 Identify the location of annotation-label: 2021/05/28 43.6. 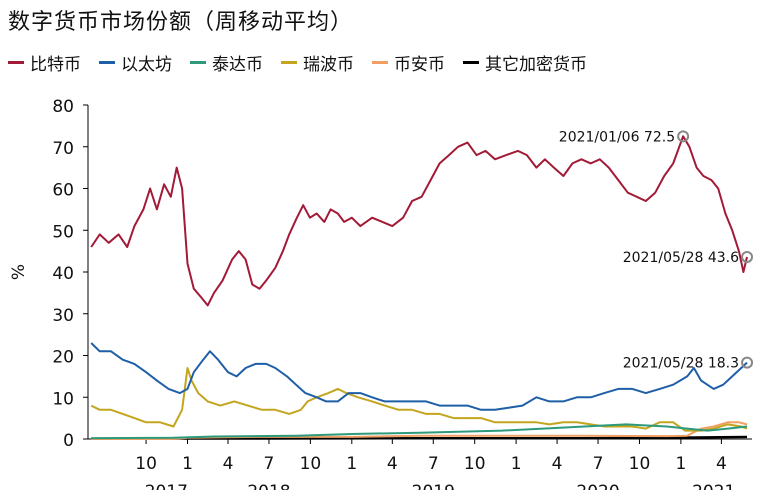
(681, 258).